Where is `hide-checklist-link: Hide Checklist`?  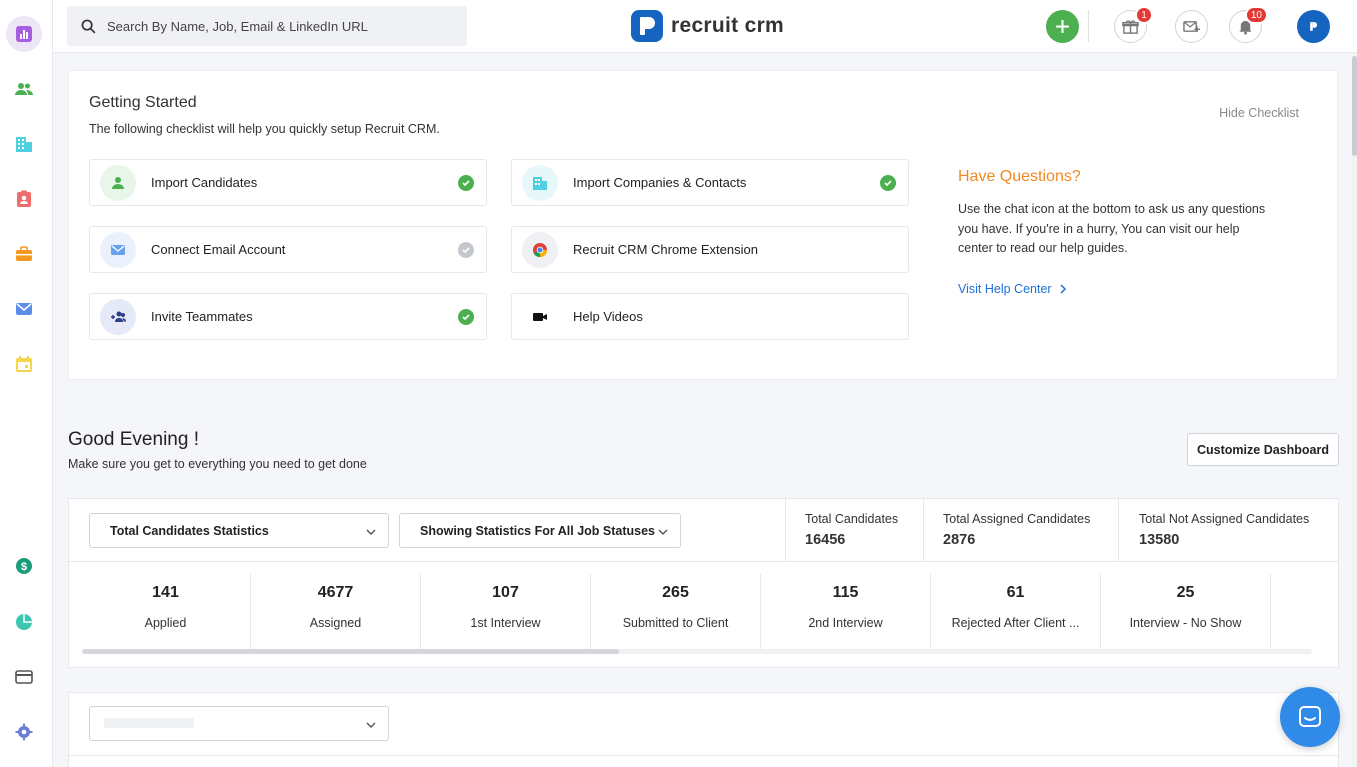
hide-checklist-link: Hide Checklist is located at coordinates (1259, 113).